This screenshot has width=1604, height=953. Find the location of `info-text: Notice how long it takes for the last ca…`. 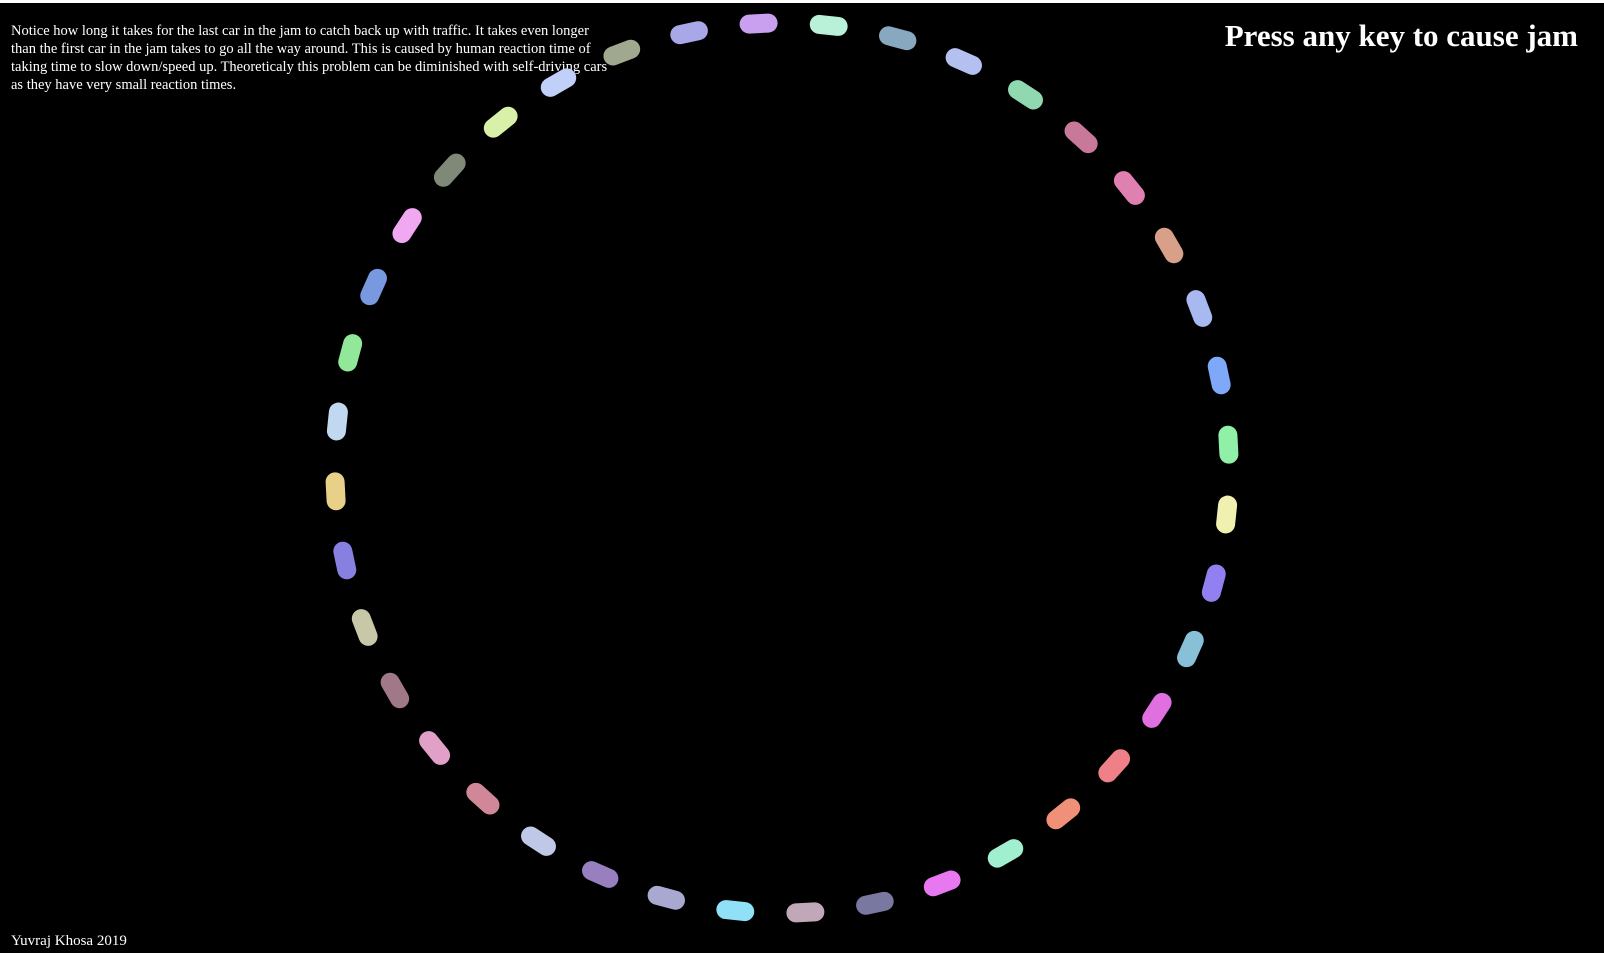

info-text: Notice how long it takes for the last ca… is located at coordinates (309, 58).